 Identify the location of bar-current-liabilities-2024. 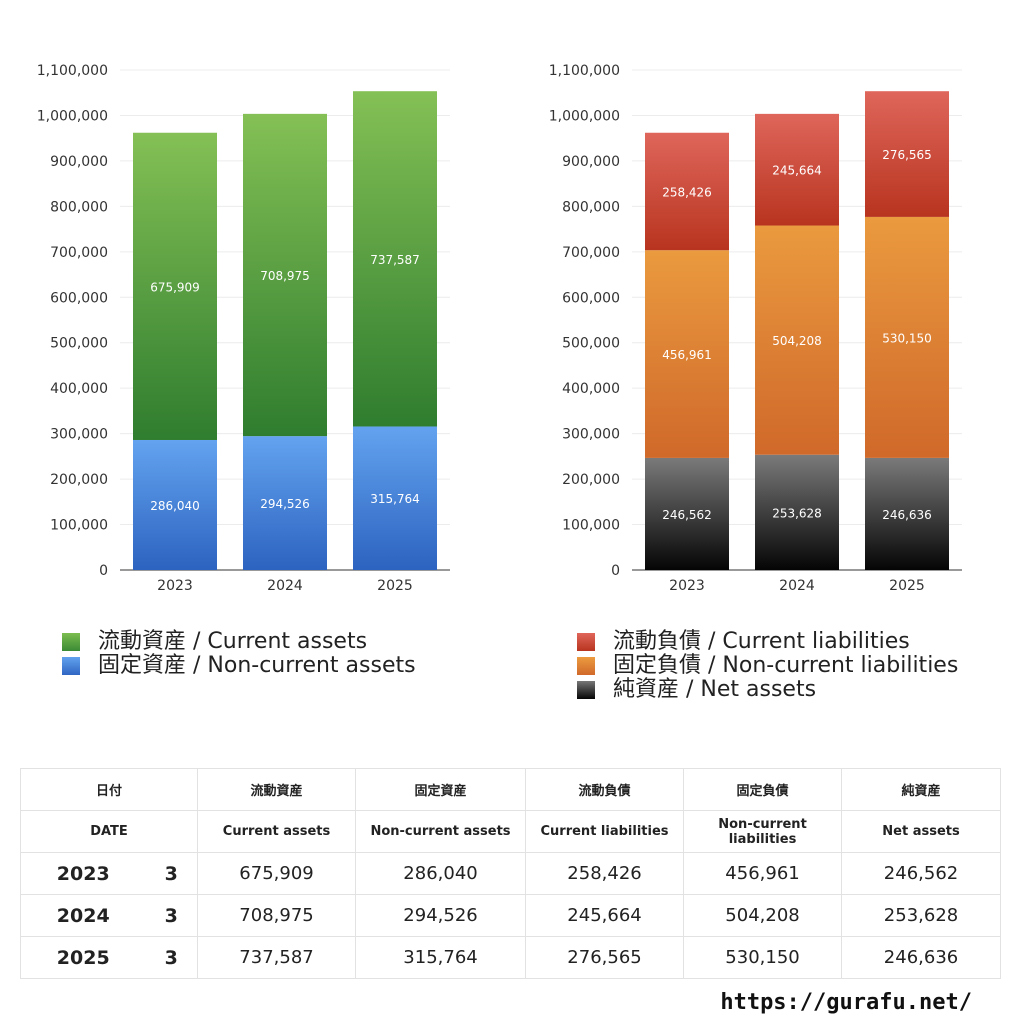
(797, 169).